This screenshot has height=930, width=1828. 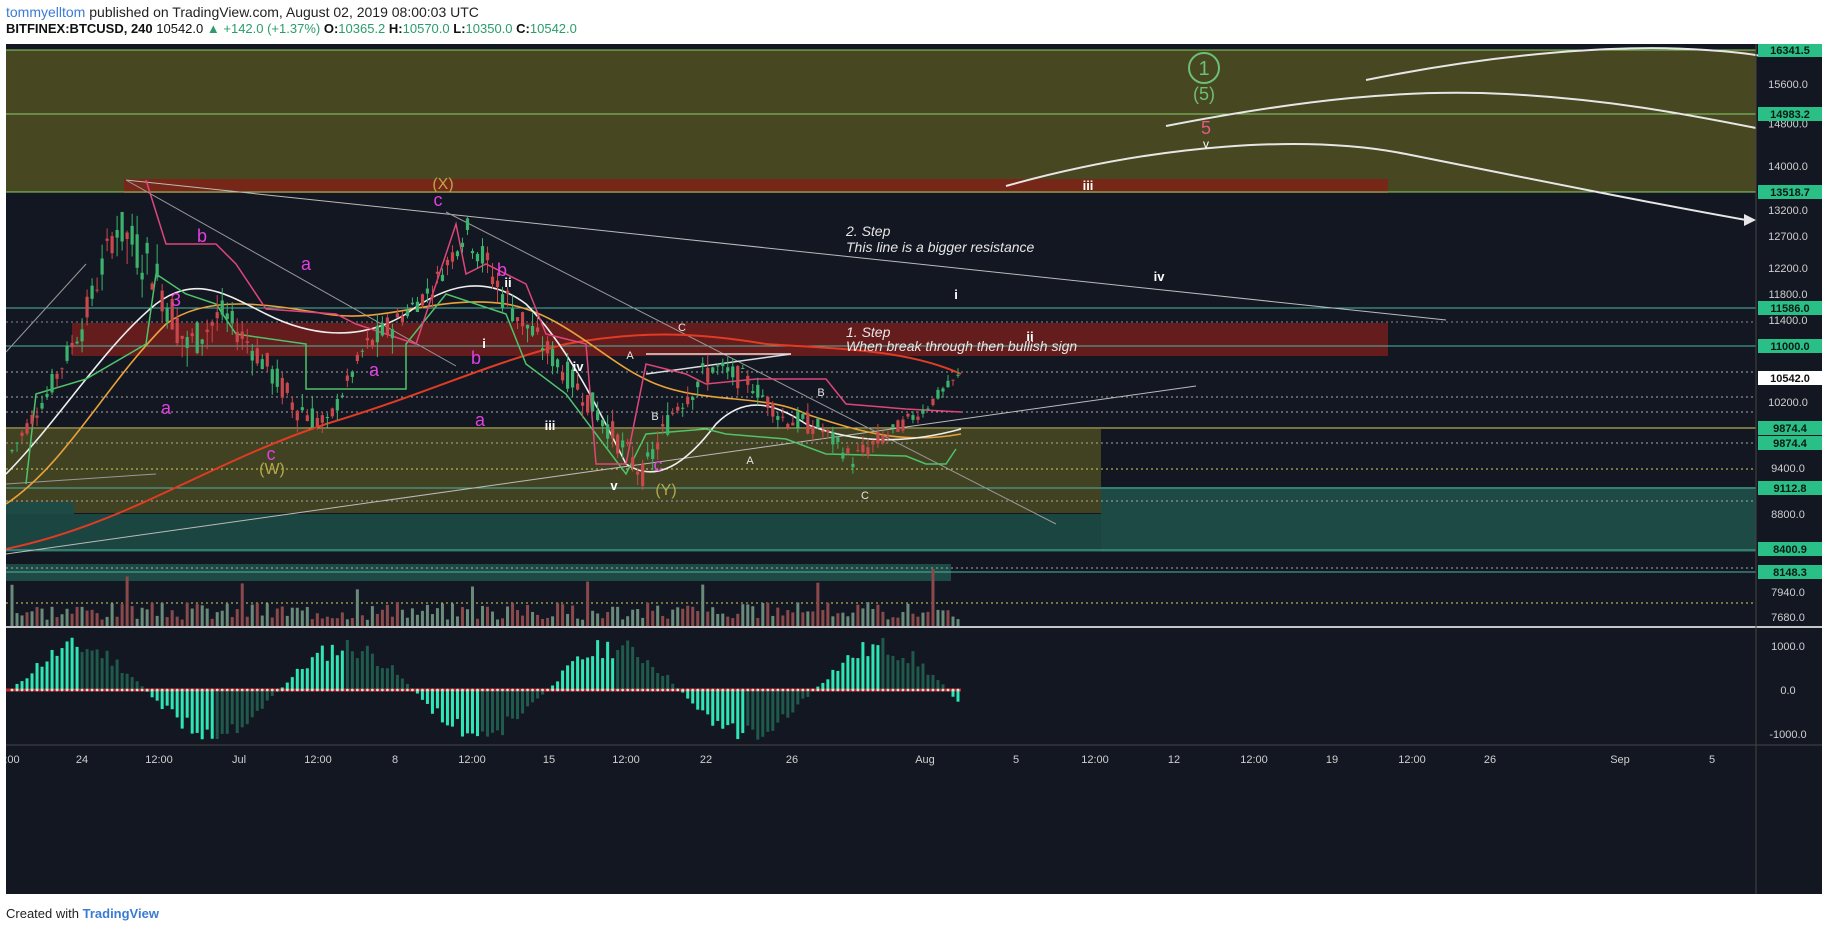 What do you see at coordinates (120, 913) in the screenshot?
I see `tradingview-logo: TradingView` at bounding box center [120, 913].